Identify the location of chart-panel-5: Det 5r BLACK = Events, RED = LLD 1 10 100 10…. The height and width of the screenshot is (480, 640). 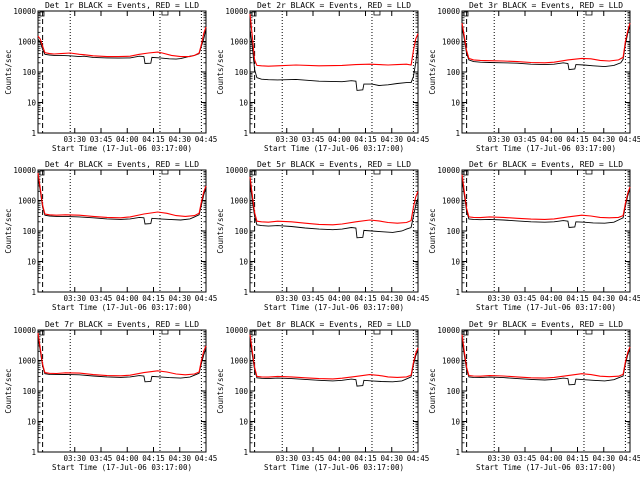
(322, 236).